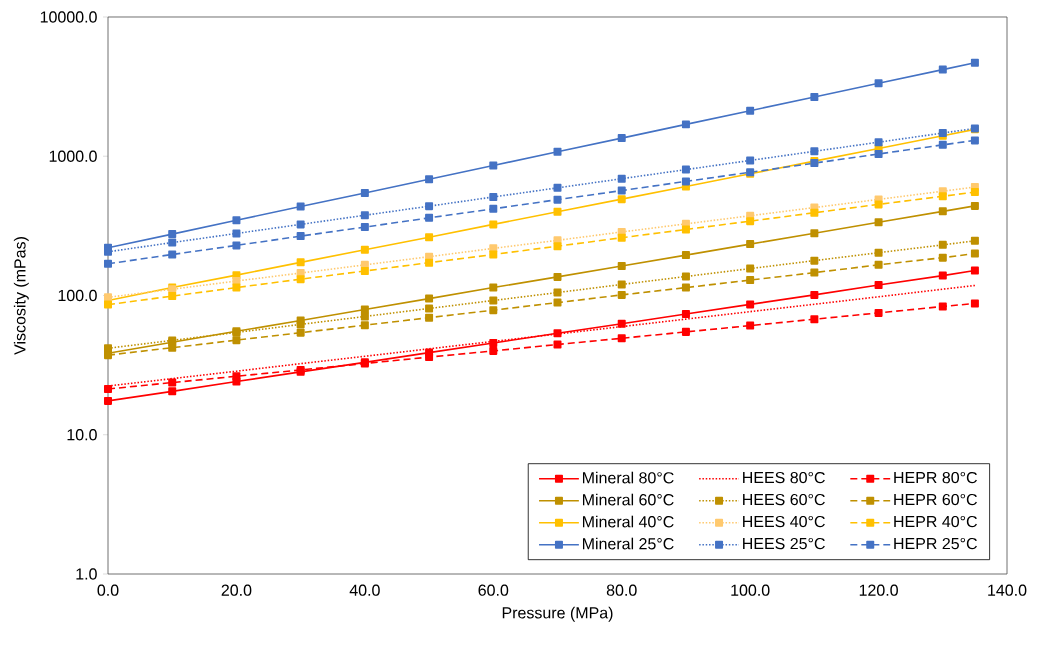  What do you see at coordinates (82, 435) in the screenshot?
I see `y-tick-label: 10.0` at bounding box center [82, 435].